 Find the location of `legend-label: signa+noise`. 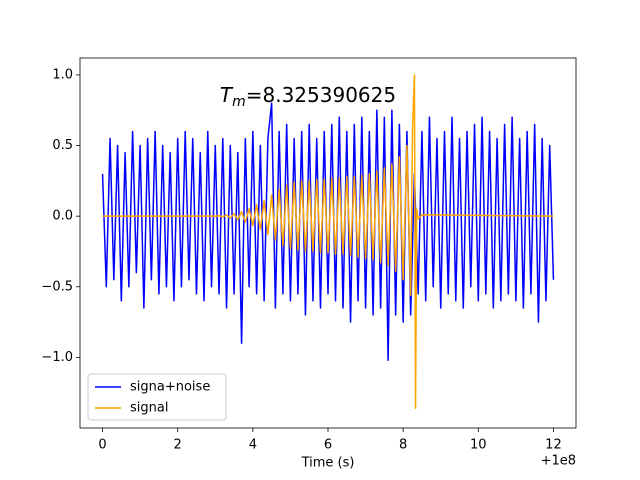

legend-label: signa+noise is located at coordinates (170, 387).